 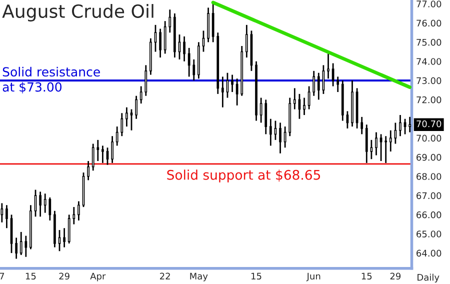 What do you see at coordinates (78, 13) in the screenshot?
I see `chart-title: August Crude Oil` at bounding box center [78, 13].